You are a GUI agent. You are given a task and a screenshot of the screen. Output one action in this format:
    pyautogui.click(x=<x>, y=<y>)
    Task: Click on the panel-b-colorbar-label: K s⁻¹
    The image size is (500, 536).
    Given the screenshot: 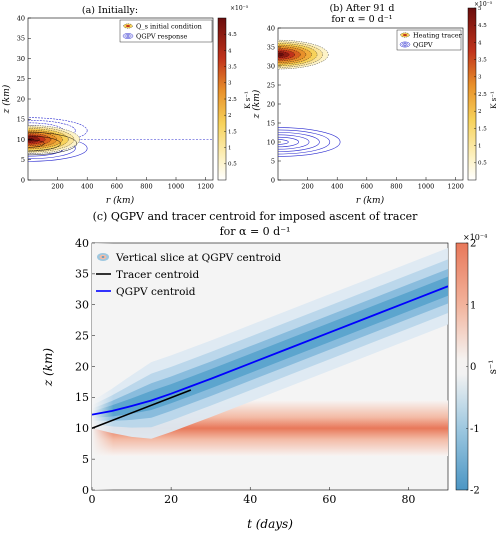 What is the action you would take?
    pyautogui.click(x=494, y=100)
    